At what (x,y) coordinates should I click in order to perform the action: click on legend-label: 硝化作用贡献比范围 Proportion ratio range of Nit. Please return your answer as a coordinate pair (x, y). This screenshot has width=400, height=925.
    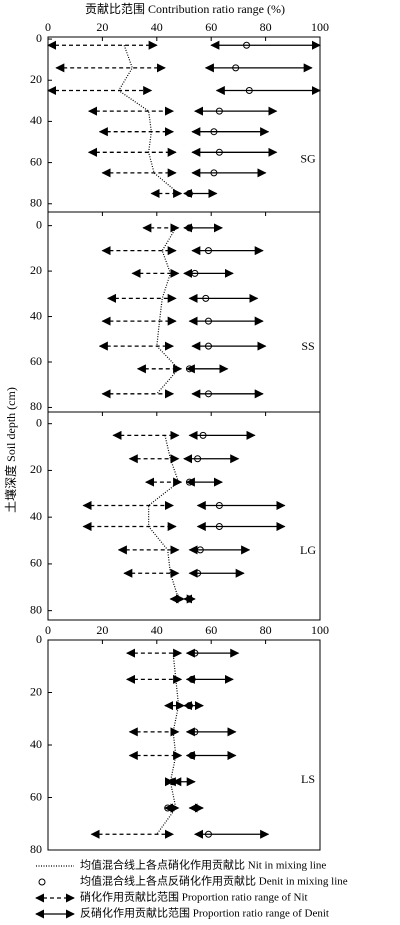
    Looking at the image, I should click on (194, 897).